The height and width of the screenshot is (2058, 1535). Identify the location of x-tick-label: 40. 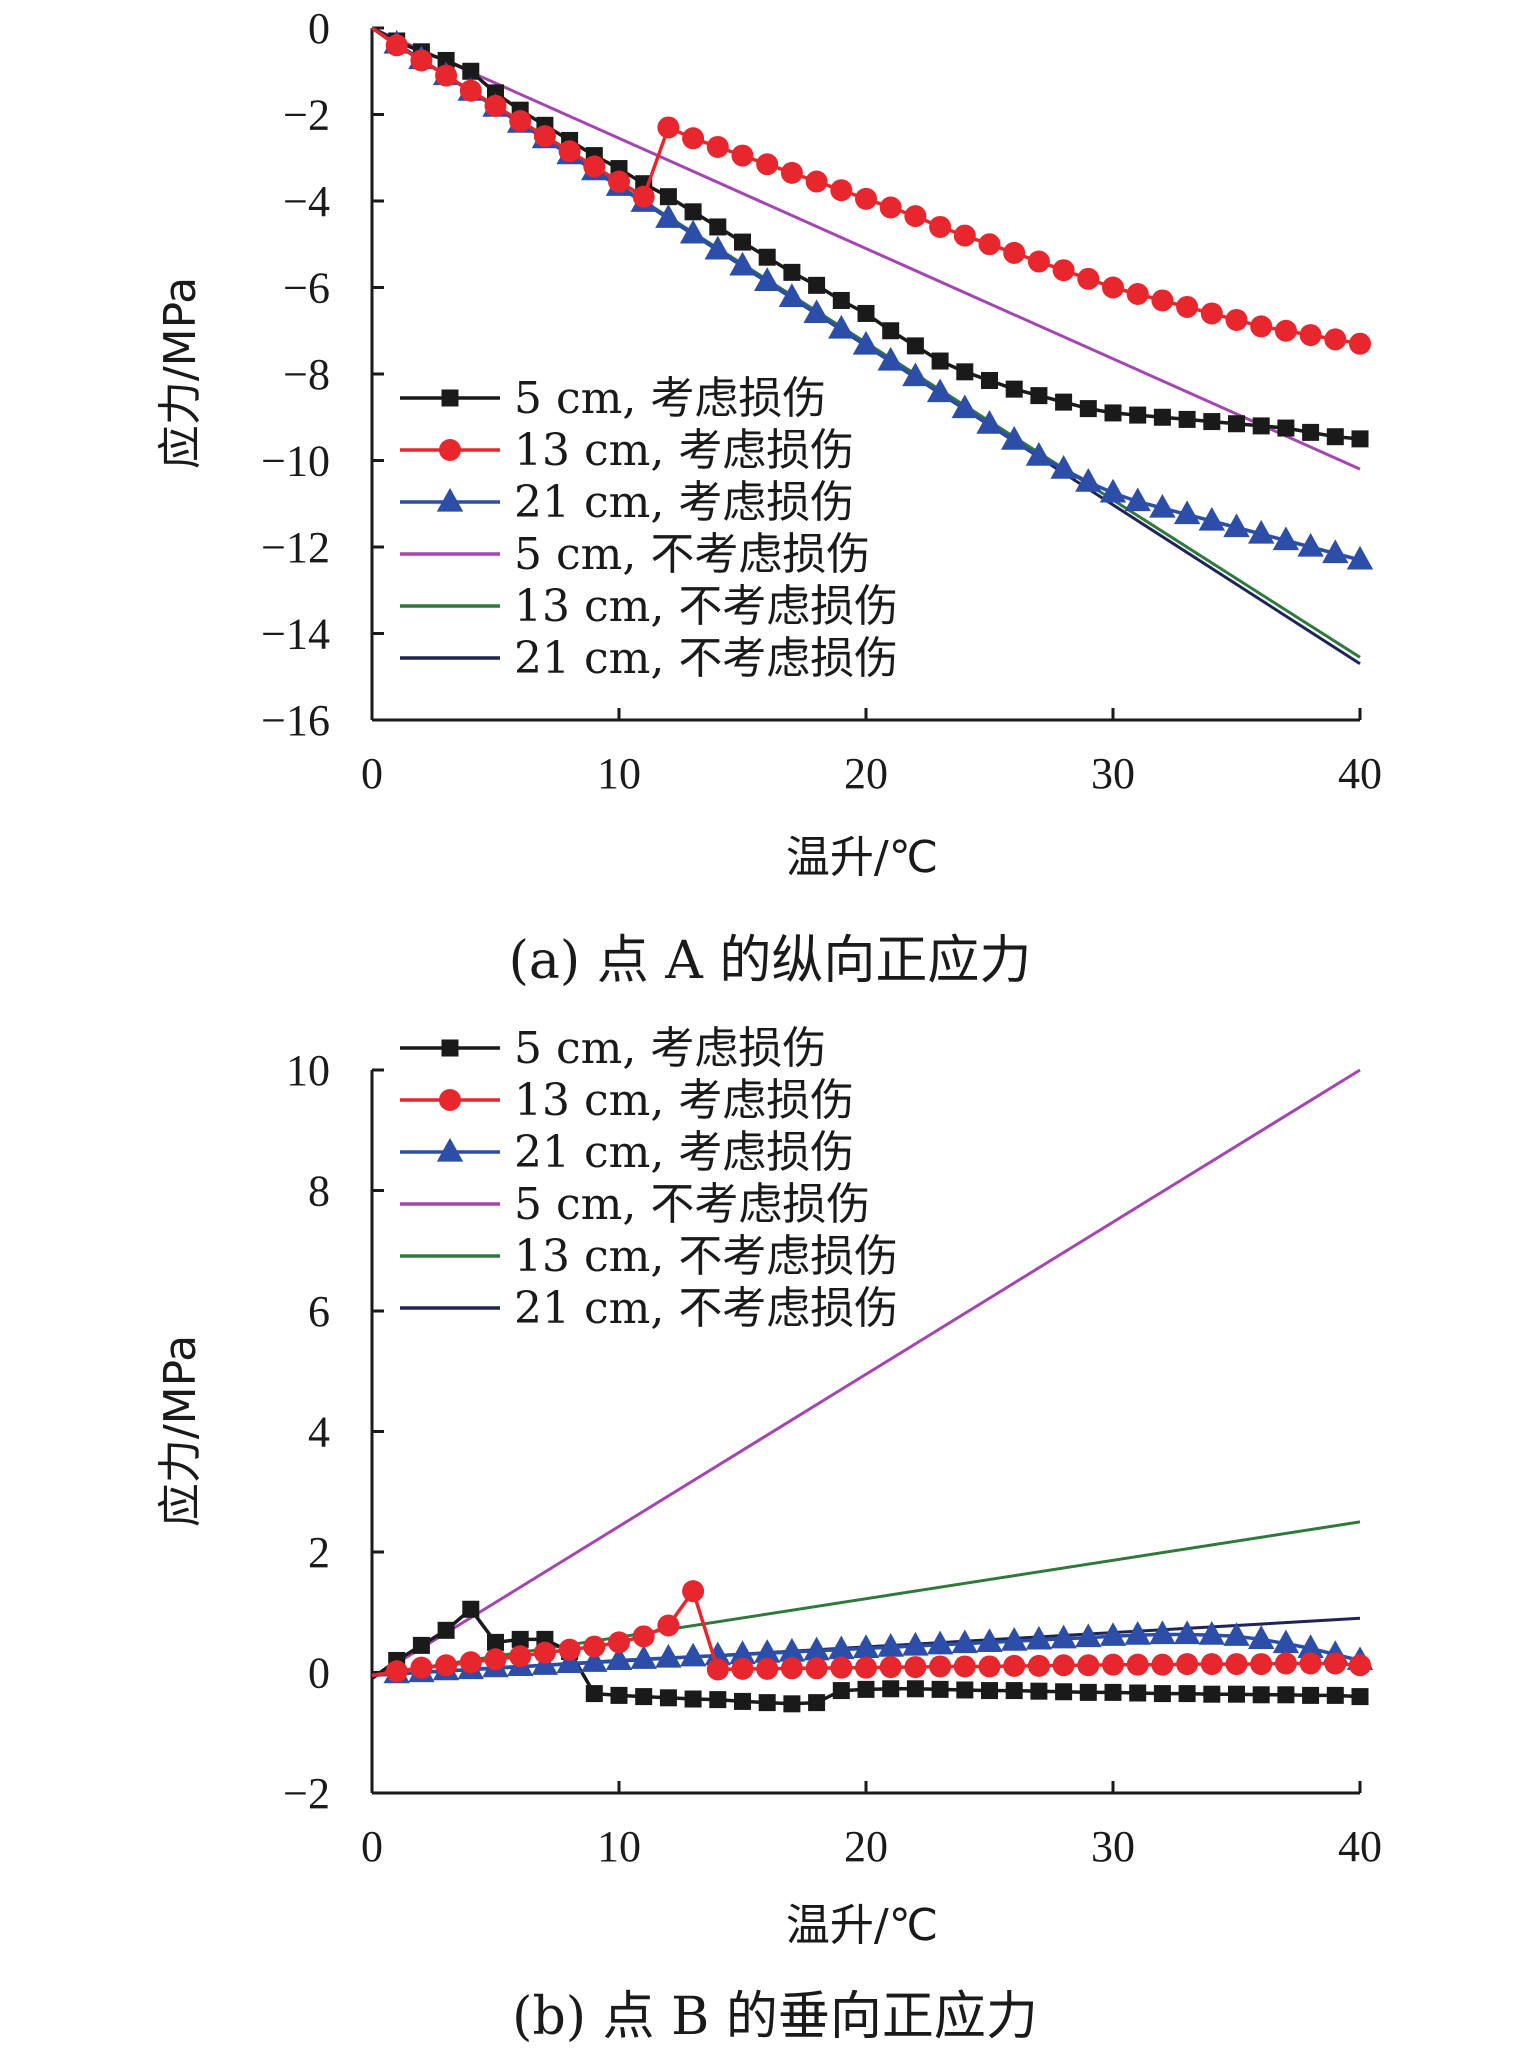
(1360, 1846).